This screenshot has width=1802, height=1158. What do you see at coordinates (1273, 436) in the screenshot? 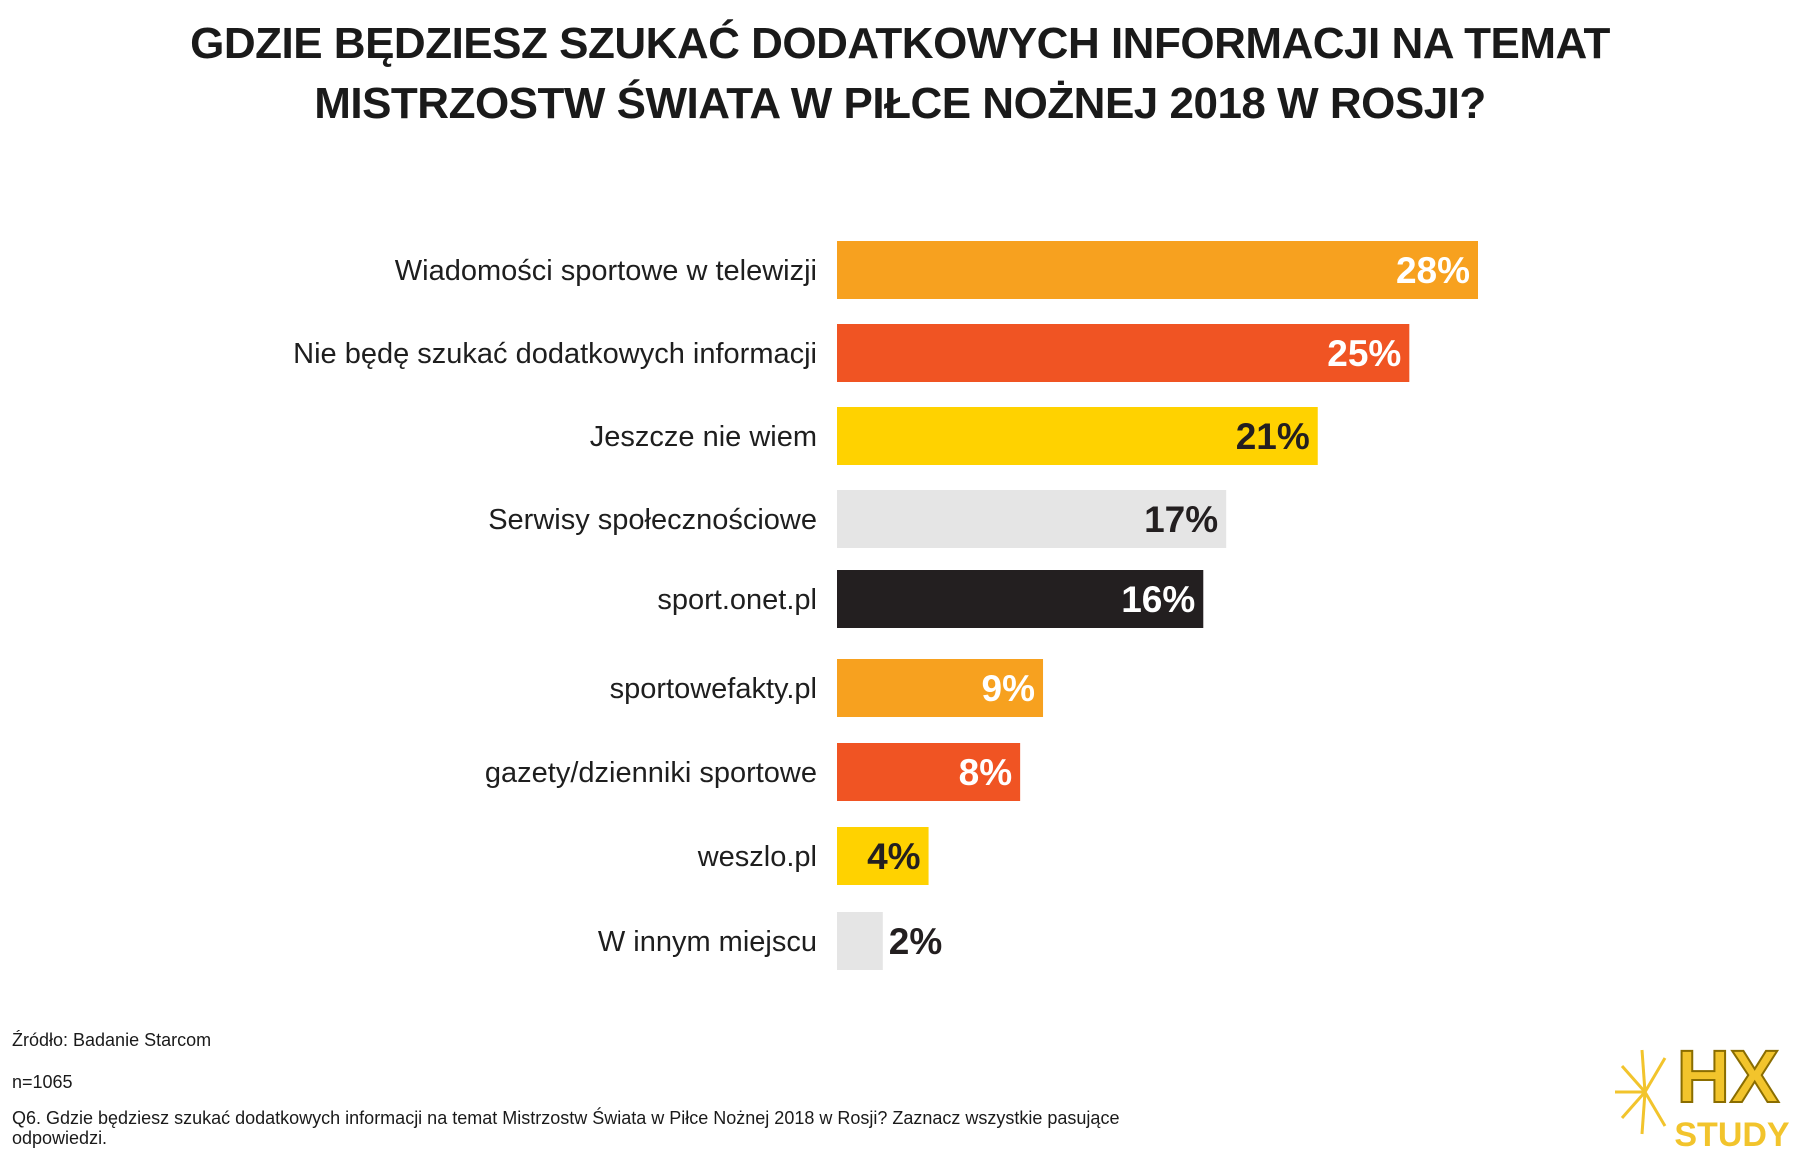
I see `value-label-2: 21%` at bounding box center [1273, 436].